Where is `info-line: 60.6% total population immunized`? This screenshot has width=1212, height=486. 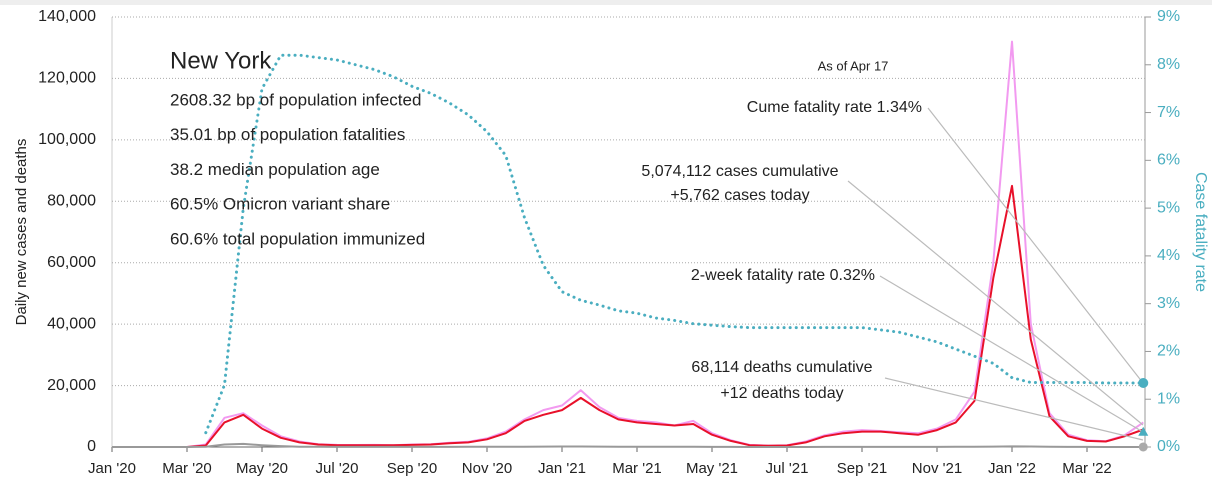
info-line: 60.6% total population immunized is located at coordinates (297, 238).